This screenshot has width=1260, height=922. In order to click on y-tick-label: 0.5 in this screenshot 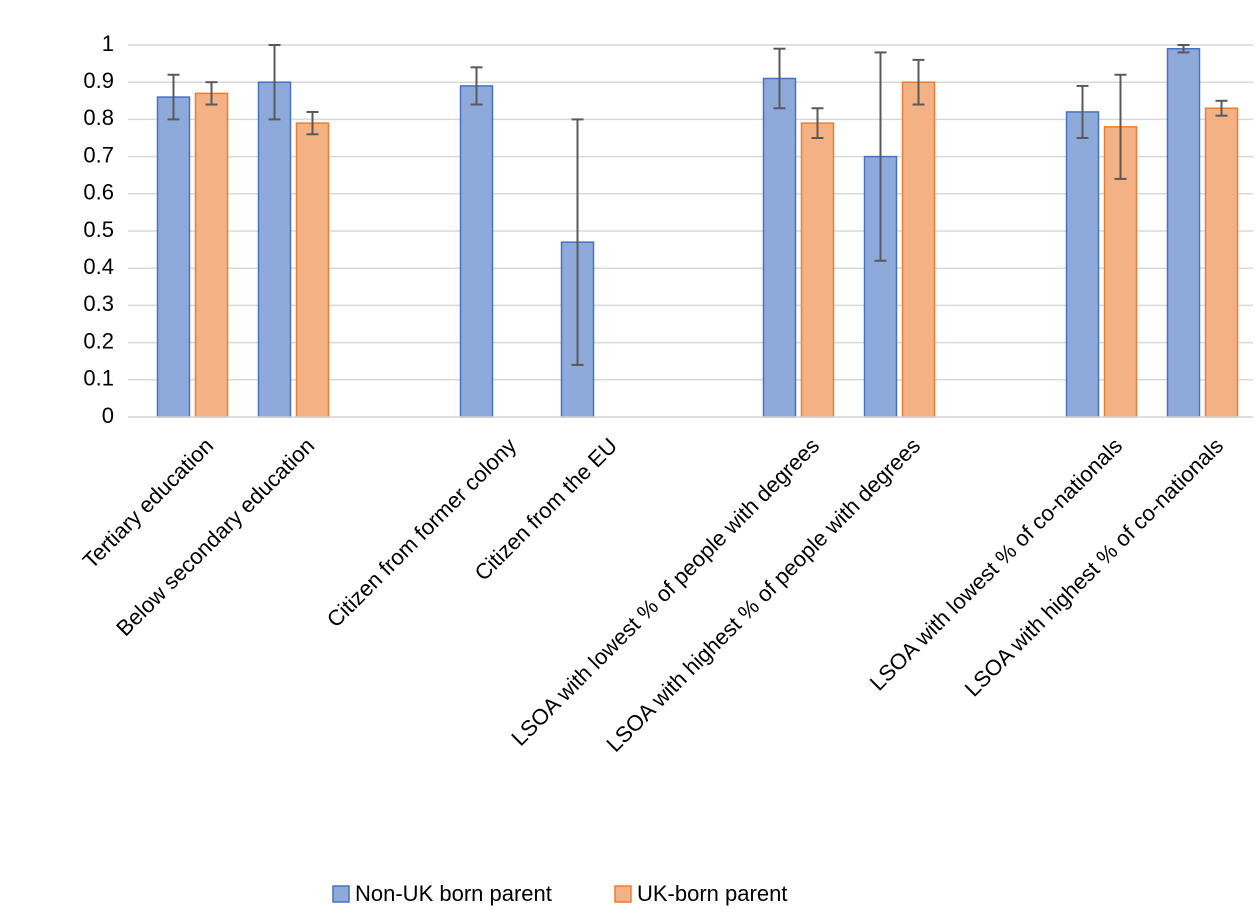, I will do `click(98, 229)`.